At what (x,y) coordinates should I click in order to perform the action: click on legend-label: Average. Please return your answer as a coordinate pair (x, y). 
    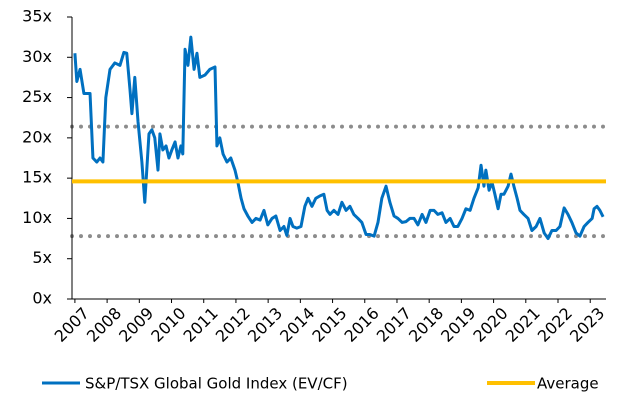
    Looking at the image, I should click on (568, 384).